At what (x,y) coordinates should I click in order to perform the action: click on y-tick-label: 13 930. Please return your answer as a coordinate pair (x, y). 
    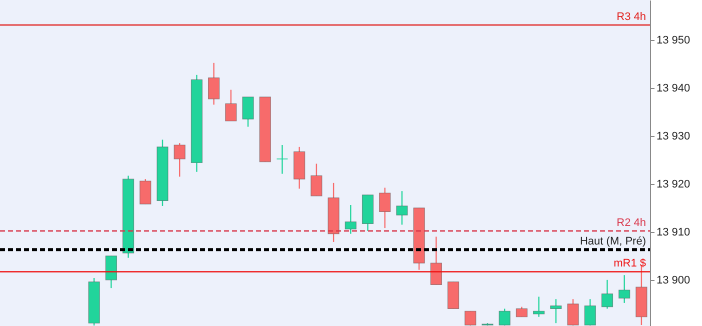
    Looking at the image, I should click on (673, 136).